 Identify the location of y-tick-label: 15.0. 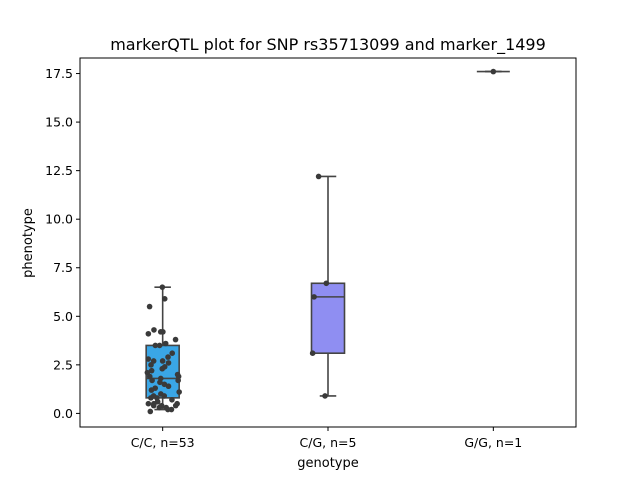
(59, 122).